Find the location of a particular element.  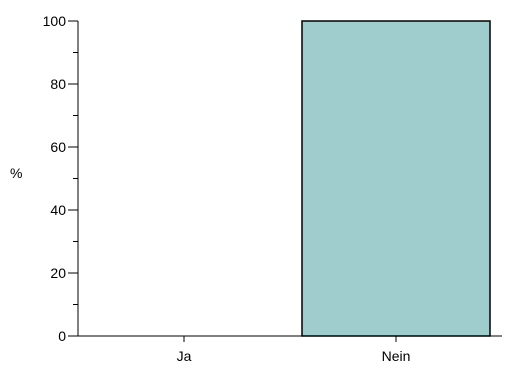

y-axis-label: % is located at coordinates (16, 173).